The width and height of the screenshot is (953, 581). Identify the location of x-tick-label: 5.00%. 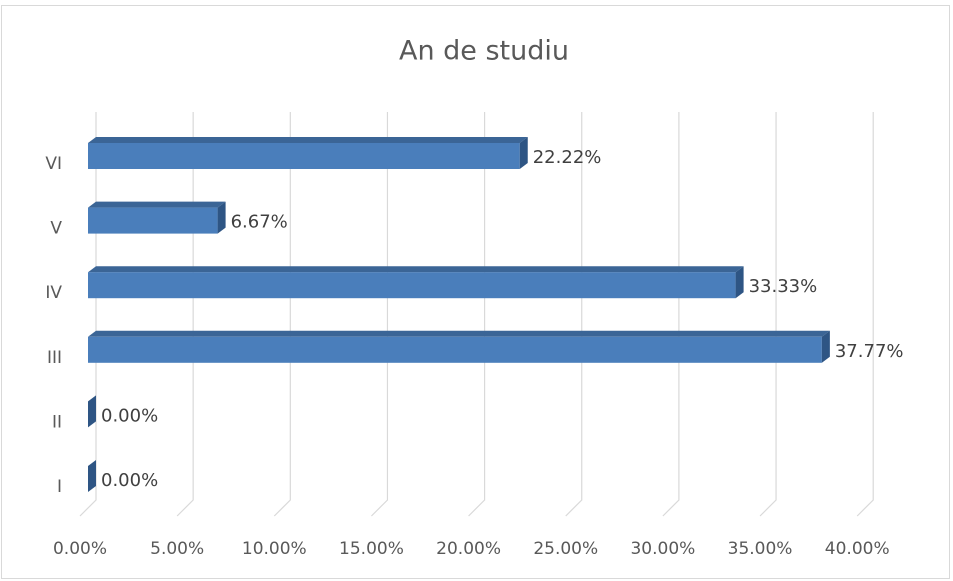
(177, 549).